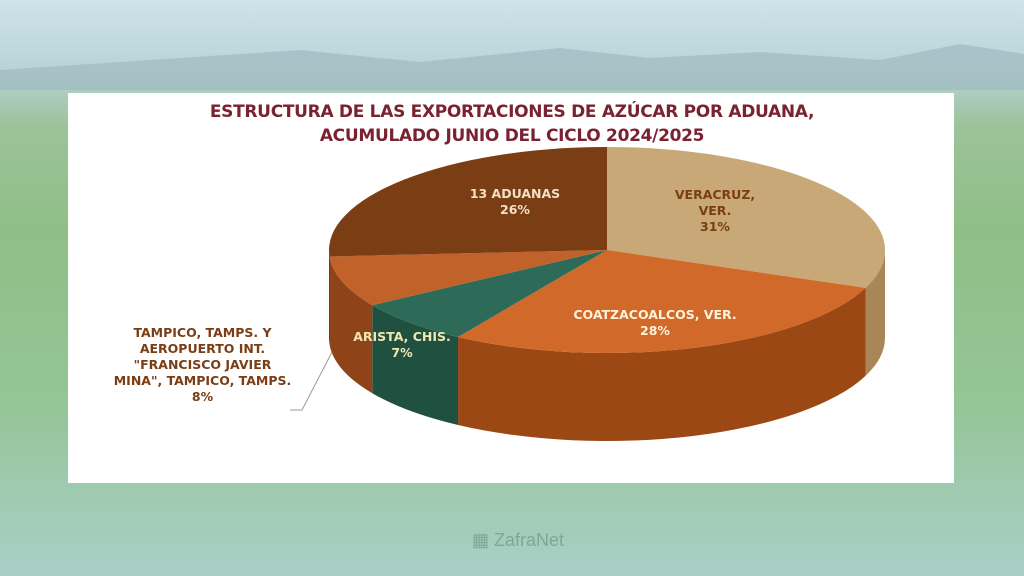  Describe the element at coordinates (655, 322) in the screenshot. I see `label-coatzacoalcos: COATZACOALCOS, VER. 28%` at that location.